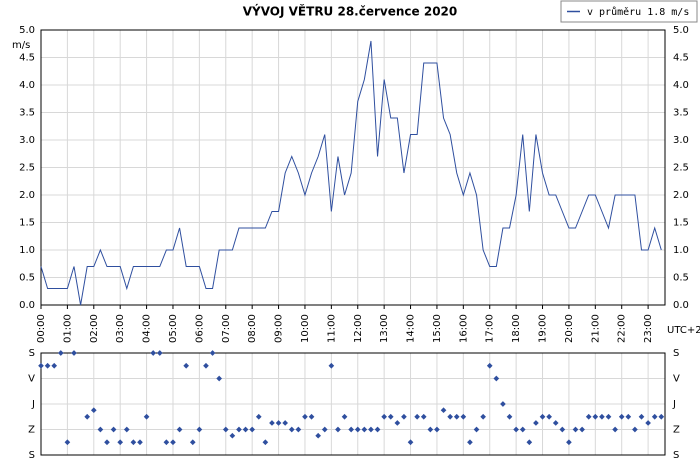 This screenshot has height=460, width=700. I want to click on x-axis-label: UTC+2, so click(683, 330).